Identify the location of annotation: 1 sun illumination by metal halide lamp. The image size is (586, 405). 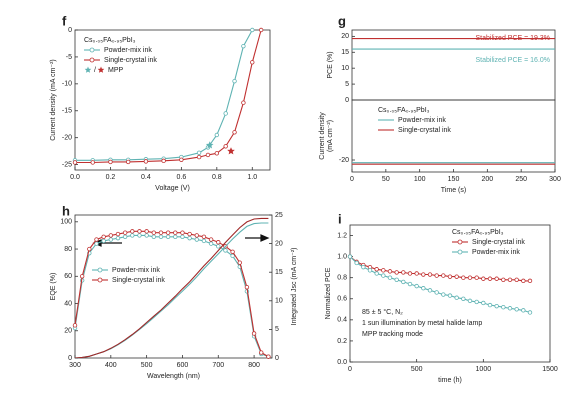
(422, 323).